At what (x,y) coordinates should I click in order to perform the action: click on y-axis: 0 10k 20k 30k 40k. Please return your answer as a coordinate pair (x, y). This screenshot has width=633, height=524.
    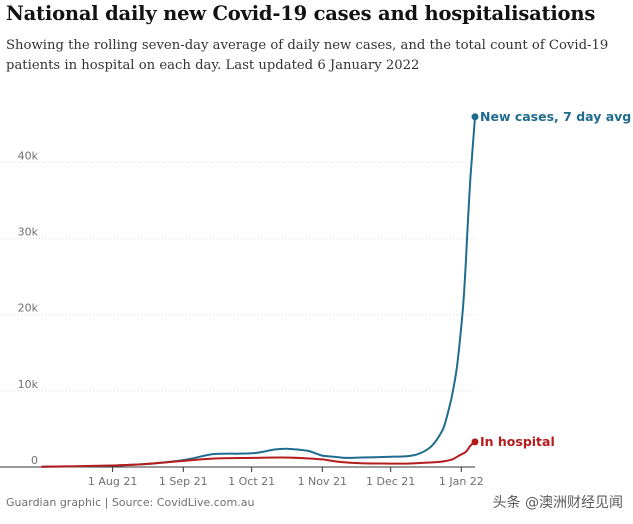
    Looking at the image, I should click on (28, 308).